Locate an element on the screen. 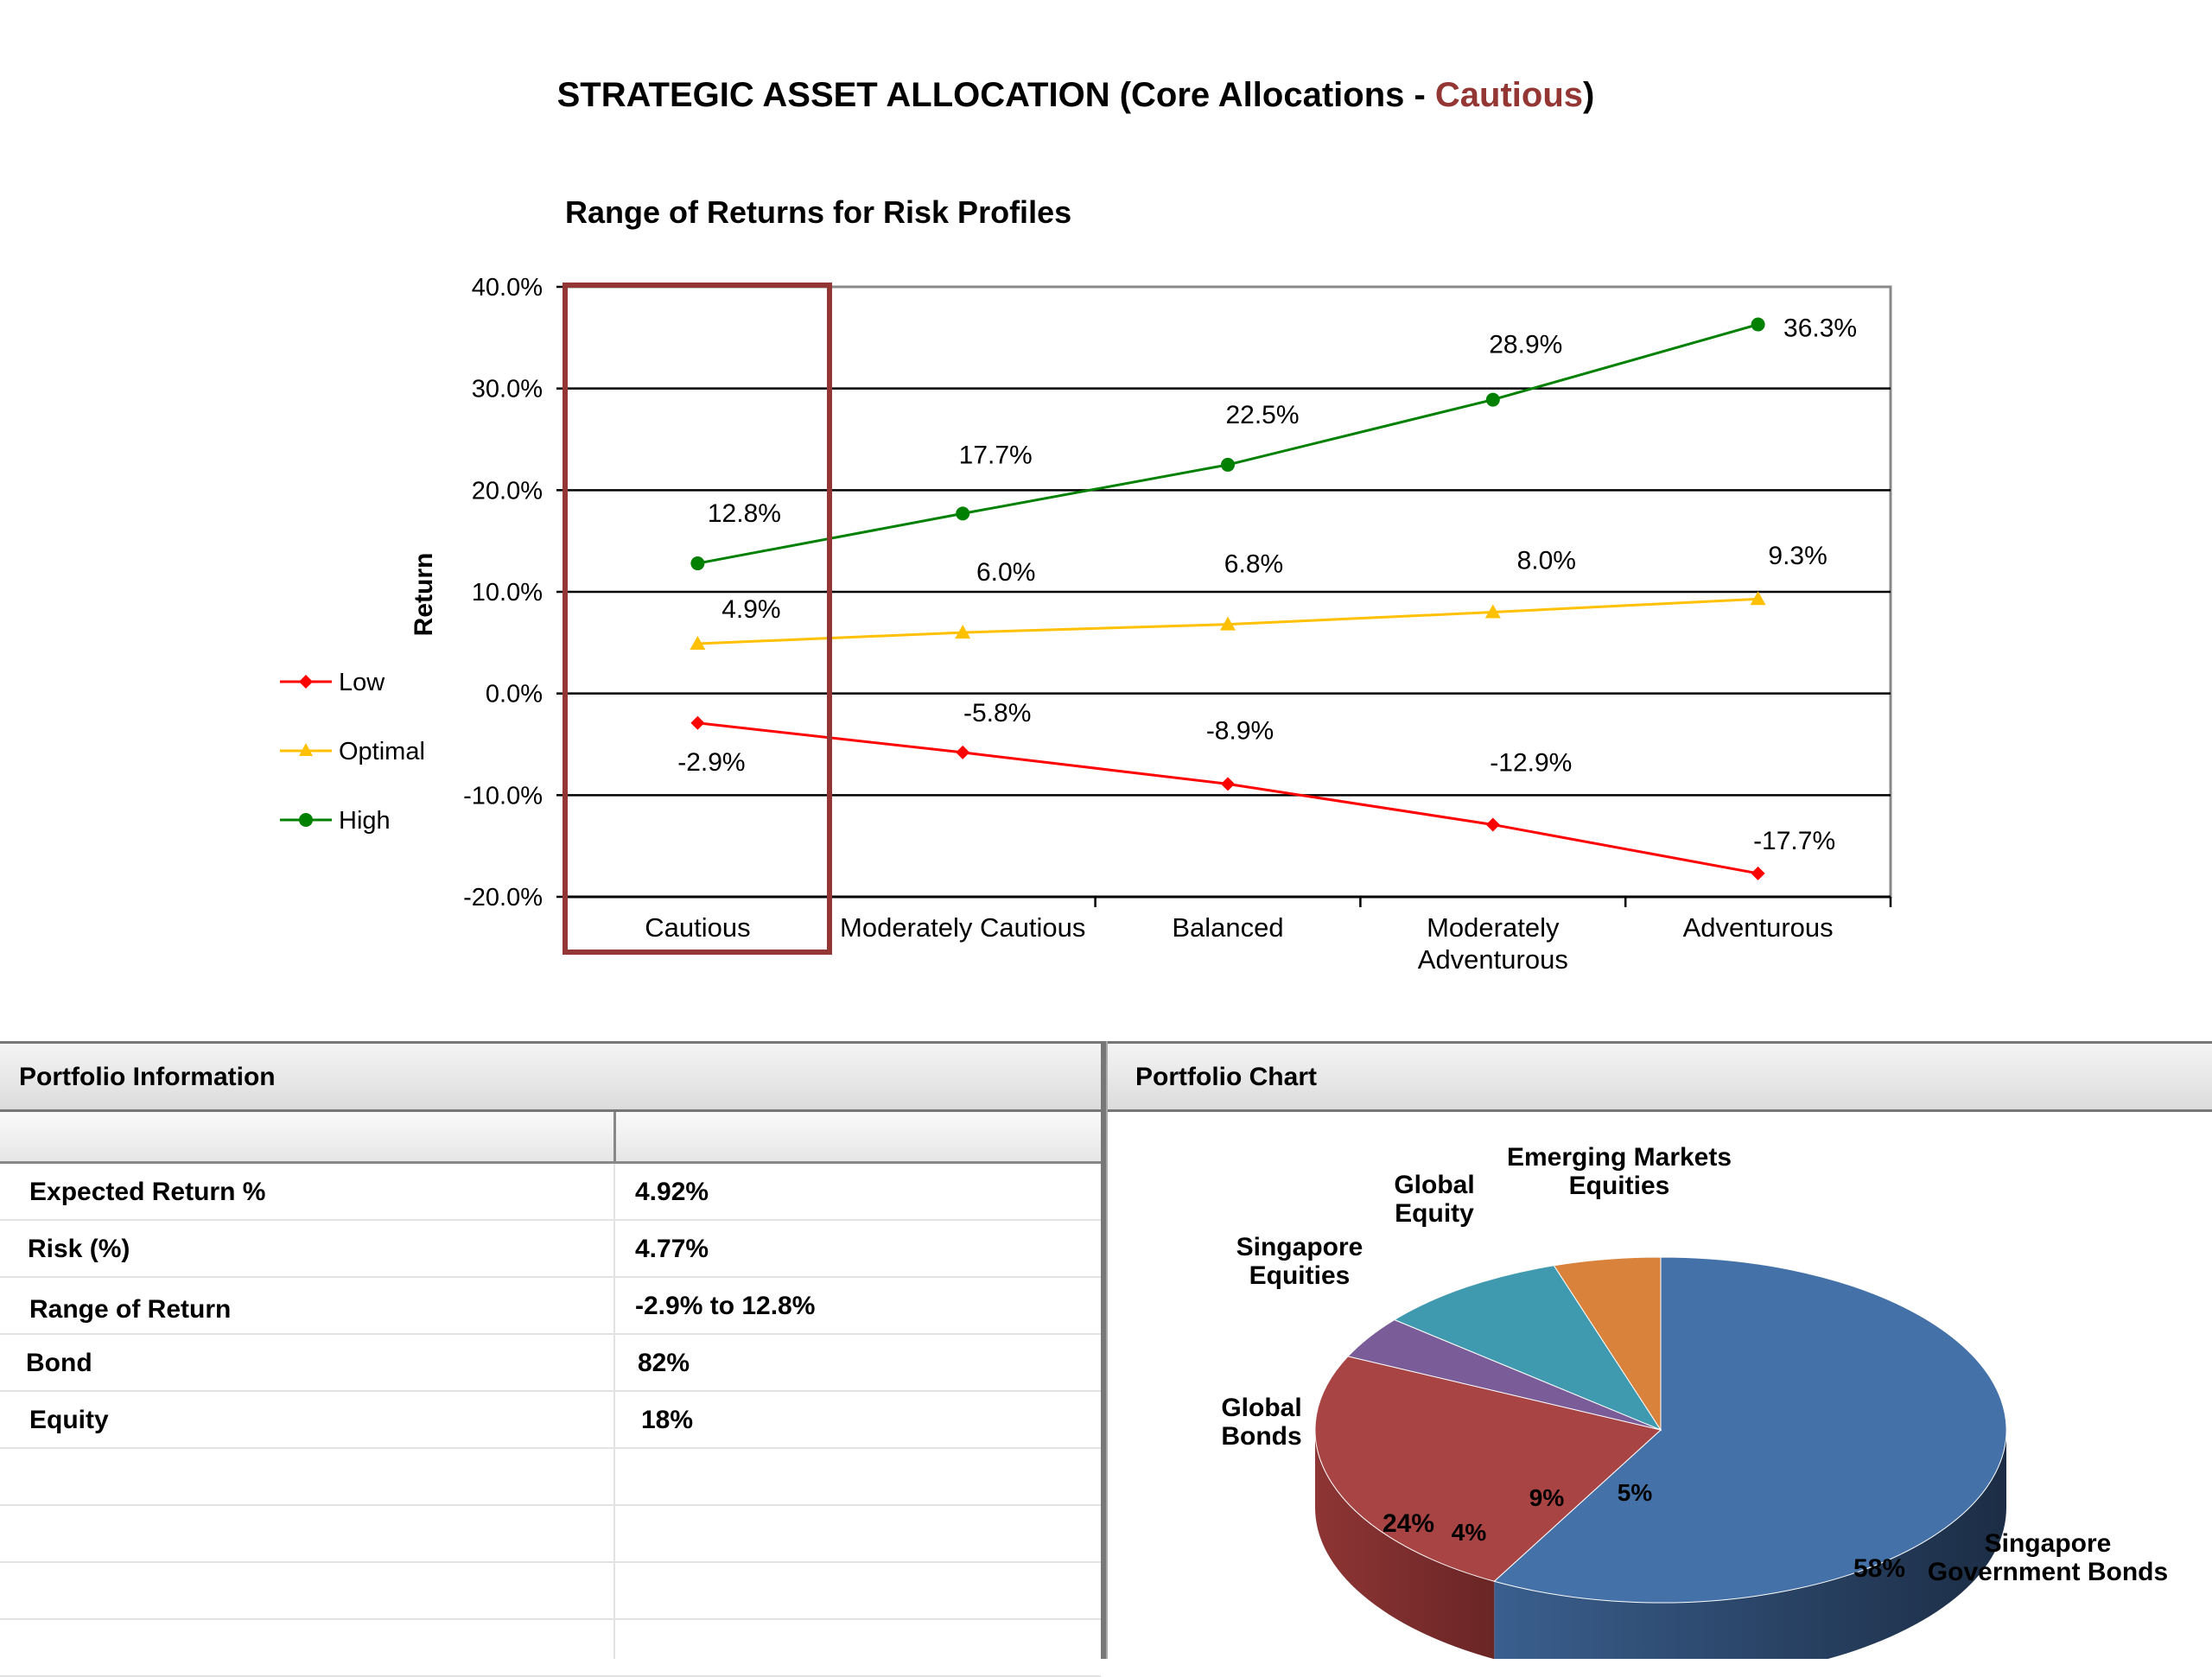 This screenshot has height=1677, width=2212. data-label-high: 36.3% is located at coordinates (1820, 328).